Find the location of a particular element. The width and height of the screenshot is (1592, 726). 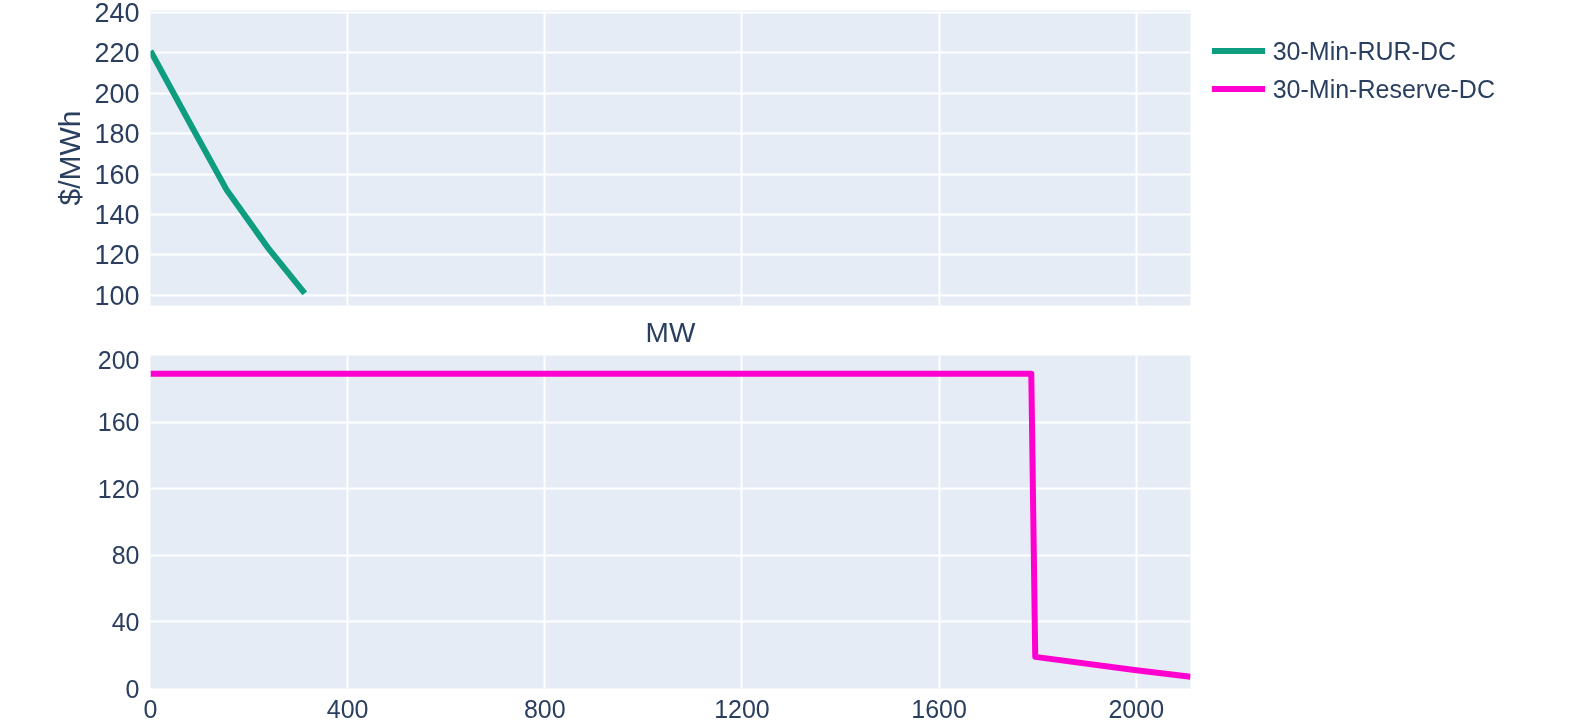

y-tick-label: 140 is located at coordinates (117, 215).